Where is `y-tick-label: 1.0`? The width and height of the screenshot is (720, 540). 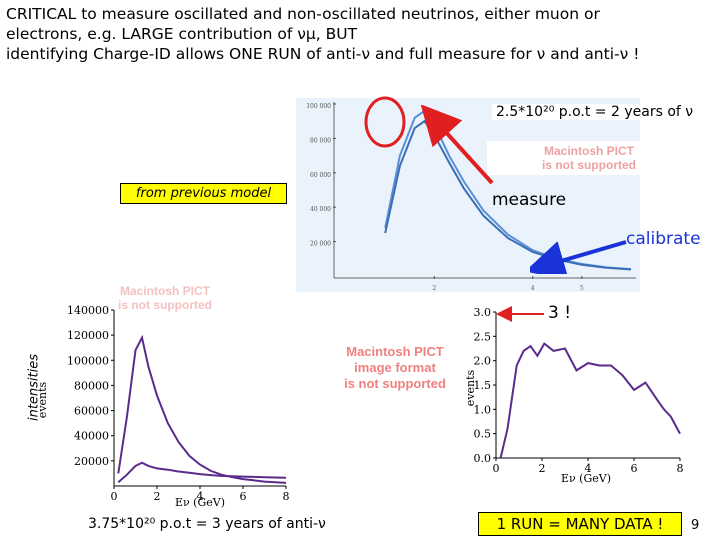
y-tick-label: 1.0 is located at coordinates (483, 409).